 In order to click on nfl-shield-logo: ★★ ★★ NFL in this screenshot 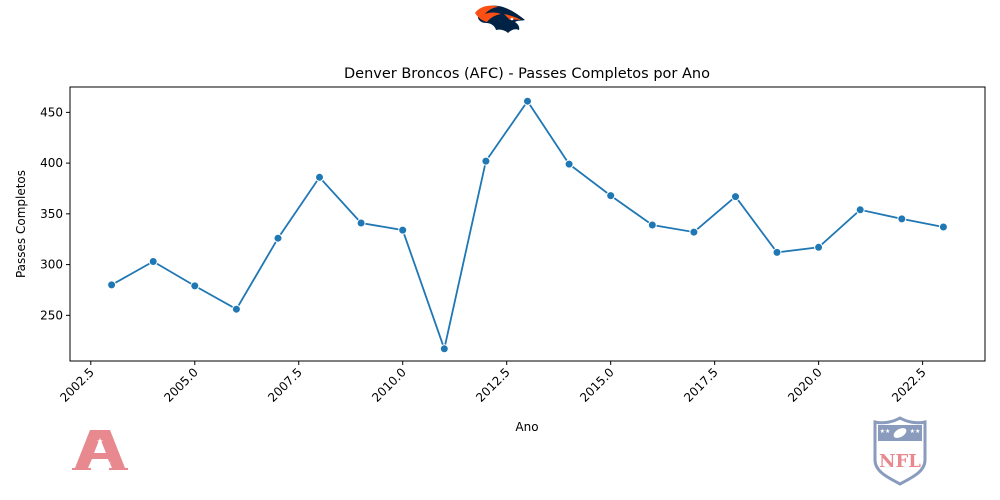, I will do `click(900, 451)`.